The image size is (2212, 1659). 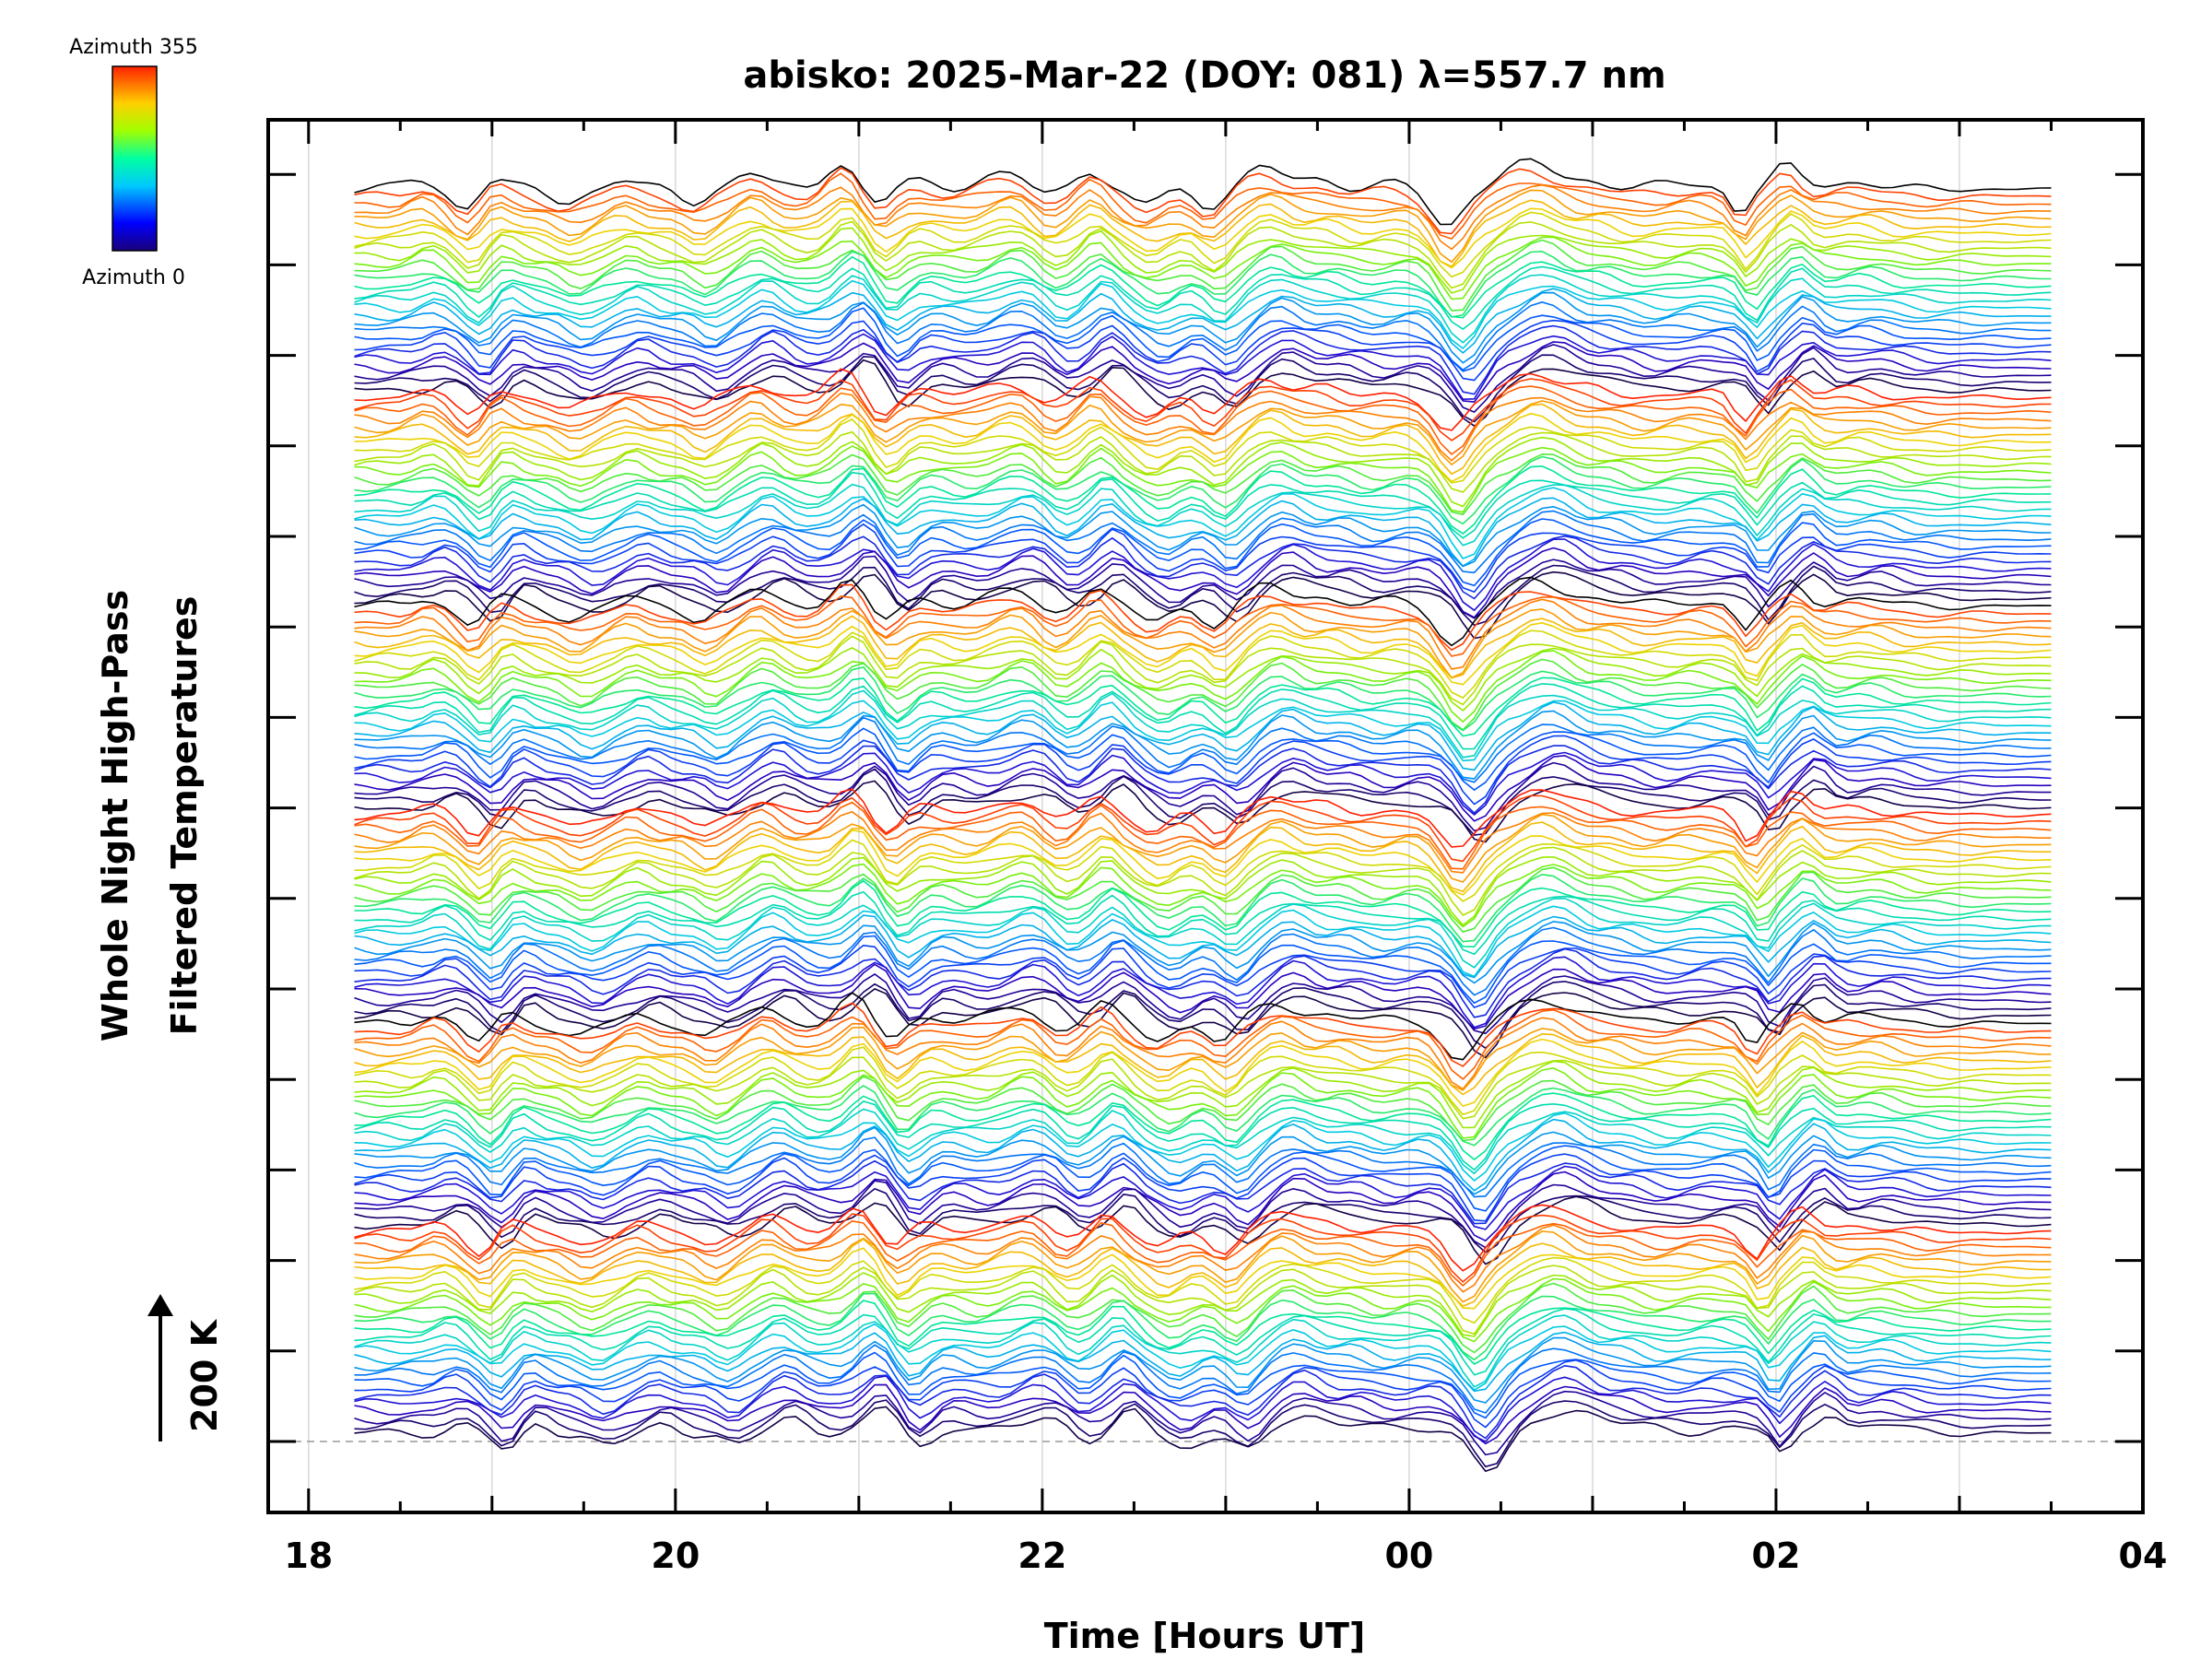 What do you see at coordinates (135, 158) in the screenshot?
I see `colorbar-gradient` at bounding box center [135, 158].